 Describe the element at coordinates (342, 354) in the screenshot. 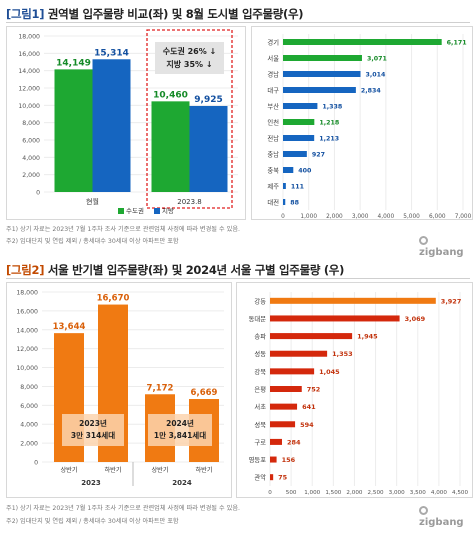

I see `data-label: 1,353` at that location.